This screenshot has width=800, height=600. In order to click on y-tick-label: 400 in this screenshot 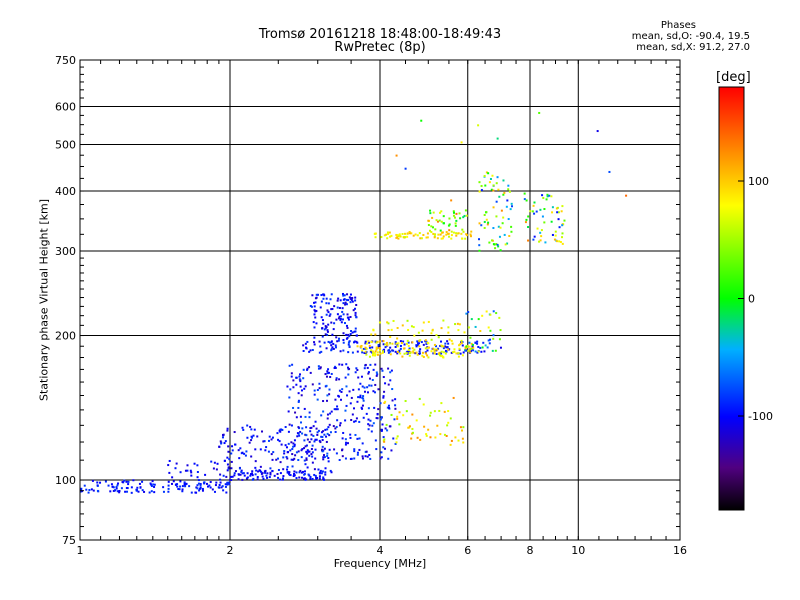, I will do `click(65, 191)`.